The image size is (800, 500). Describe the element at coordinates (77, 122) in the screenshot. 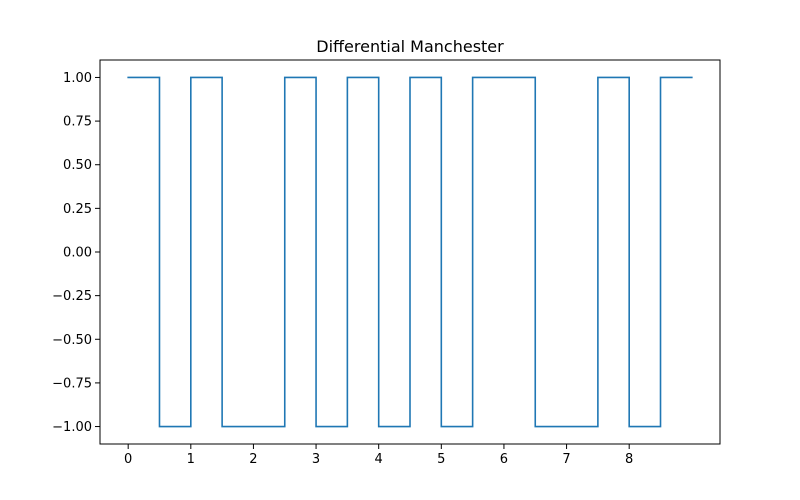

I see `y-tick-label: 0.75` at that location.